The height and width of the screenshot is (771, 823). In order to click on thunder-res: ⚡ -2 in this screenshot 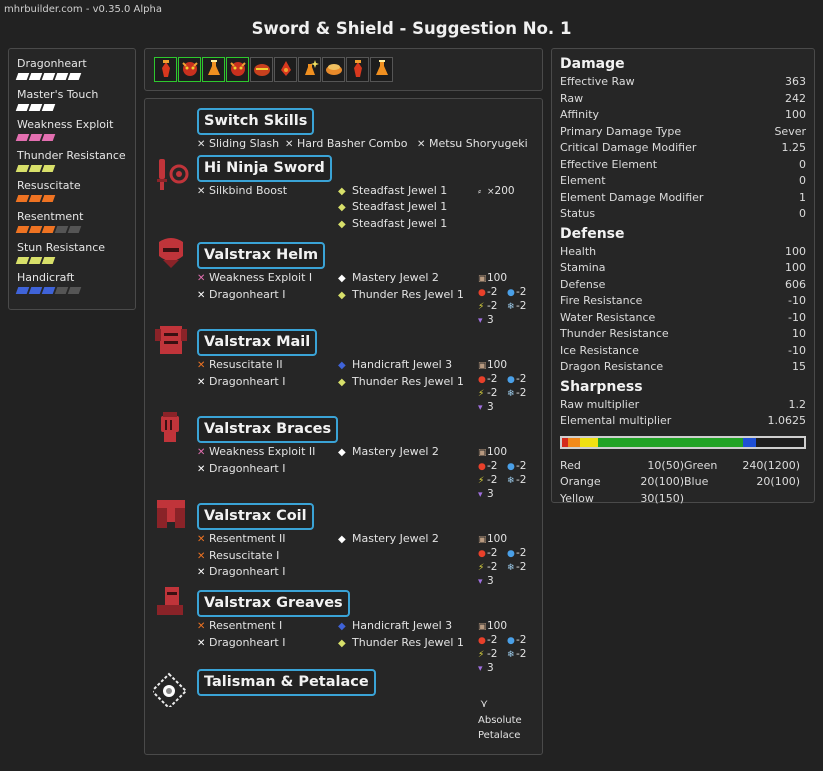, I will do `click(487, 567)`.